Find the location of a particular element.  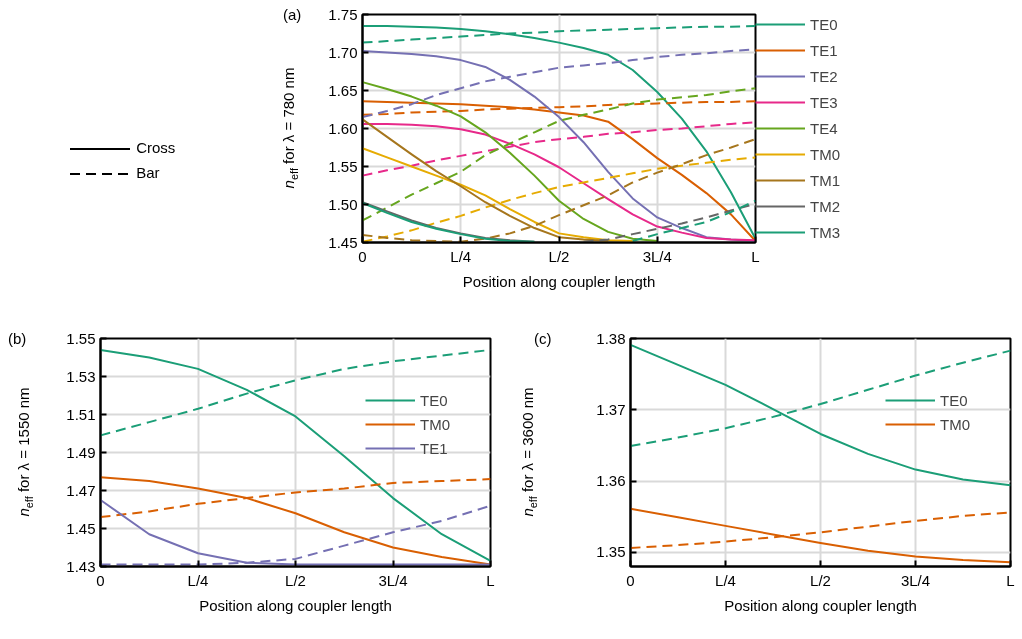

legend-label: TE4 is located at coordinates (824, 128).